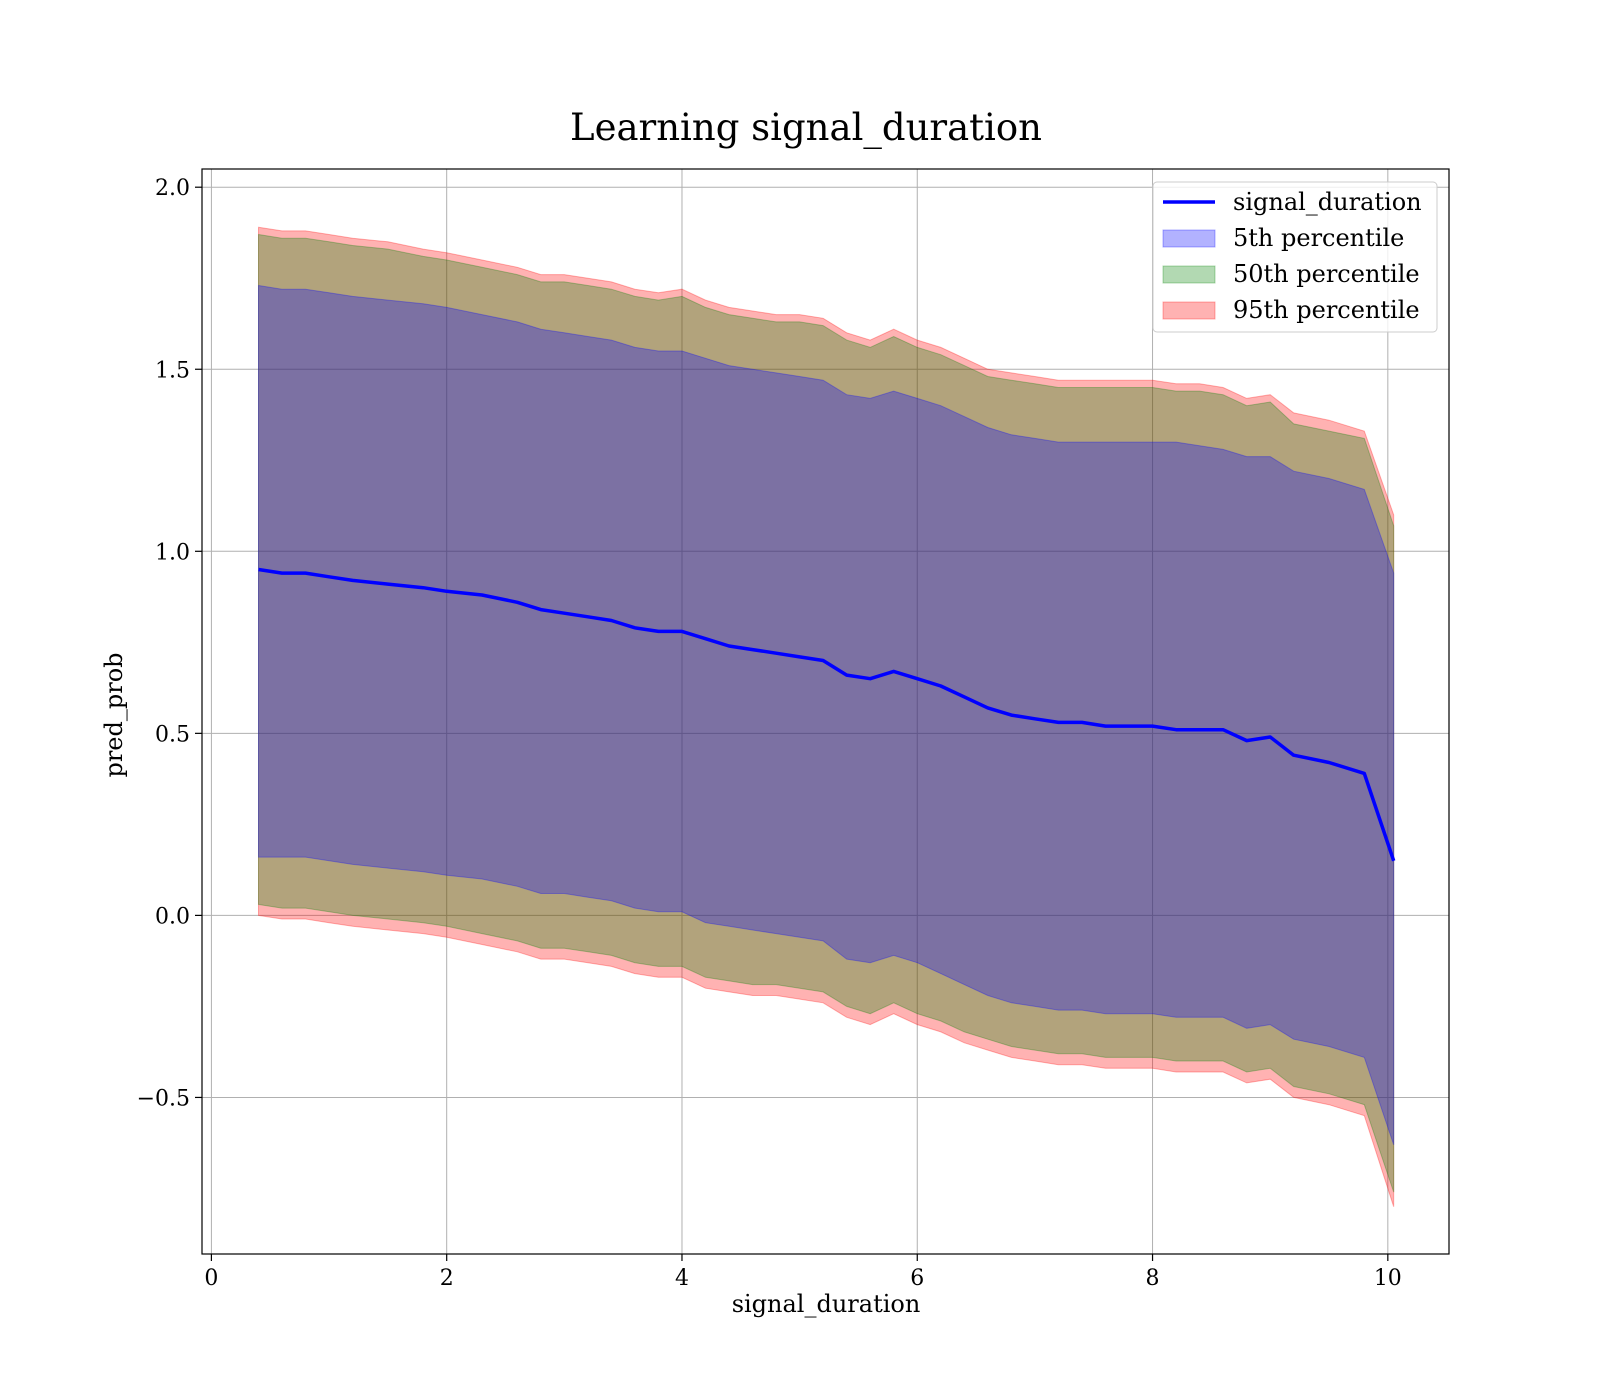 This screenshot has height=1400, width=1600. Describe the element at coordinates (163, 1098) in the screenshot. I see `y-tick-label: −0.5` at that location.